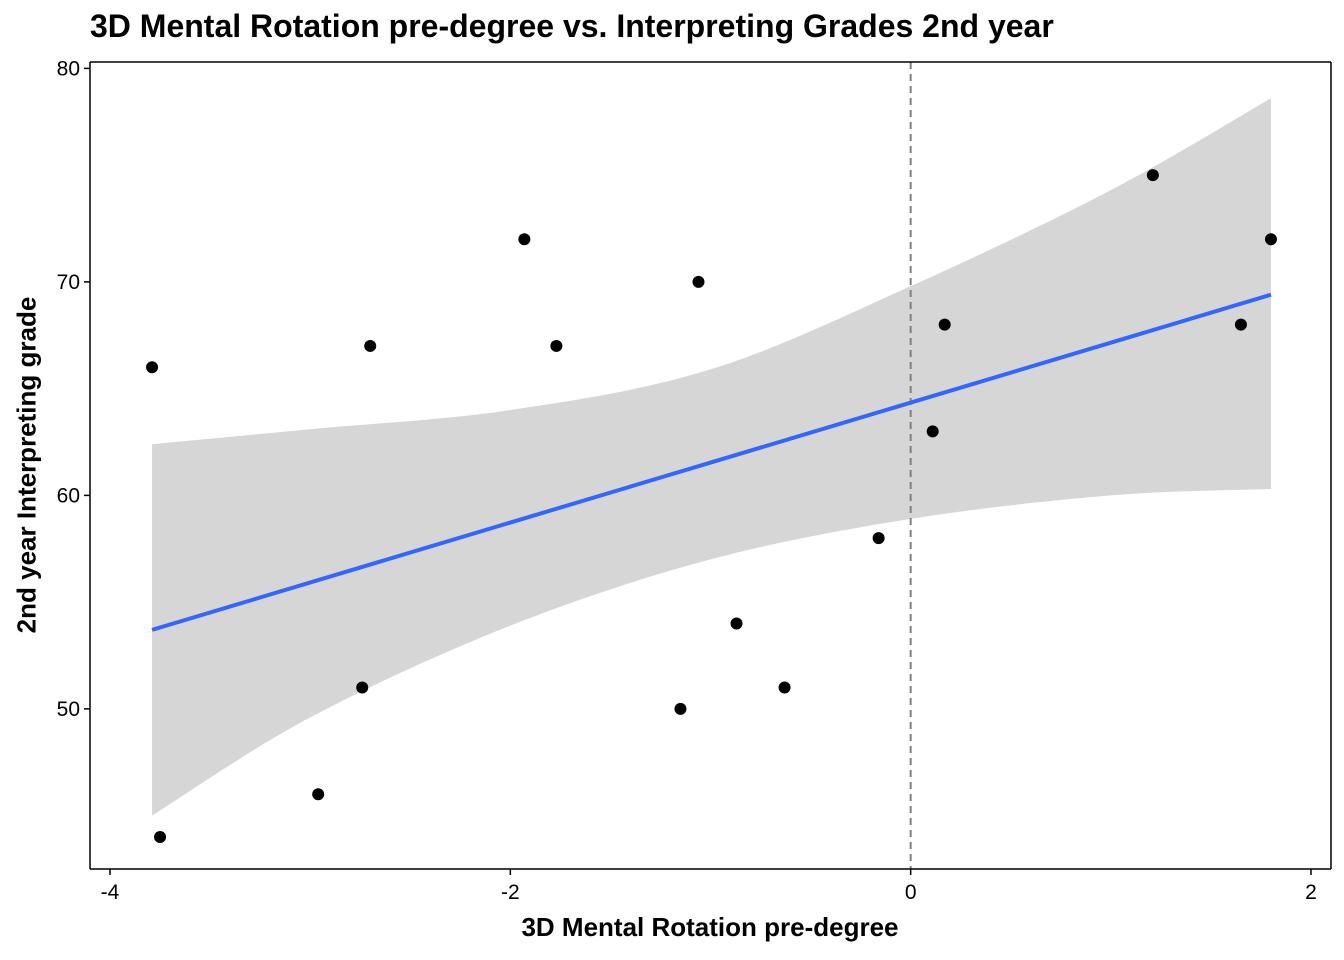 The width and height of the screenshot is (1344, 960). Describe the element at coordinates (710, 927) in the screenshot. I see `x-axis-label: 3D Mental Rotation pre-degree` at that location.